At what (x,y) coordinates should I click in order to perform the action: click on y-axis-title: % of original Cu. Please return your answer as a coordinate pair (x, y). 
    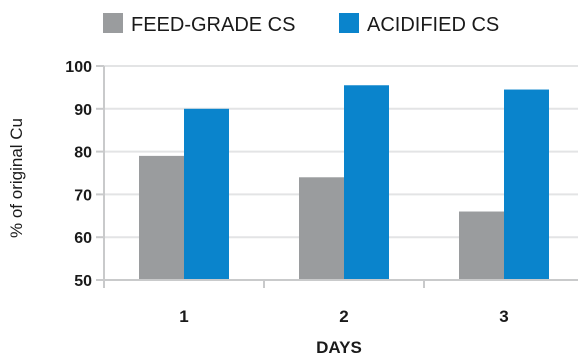
    Looking at the image, I should click on (16, 178).